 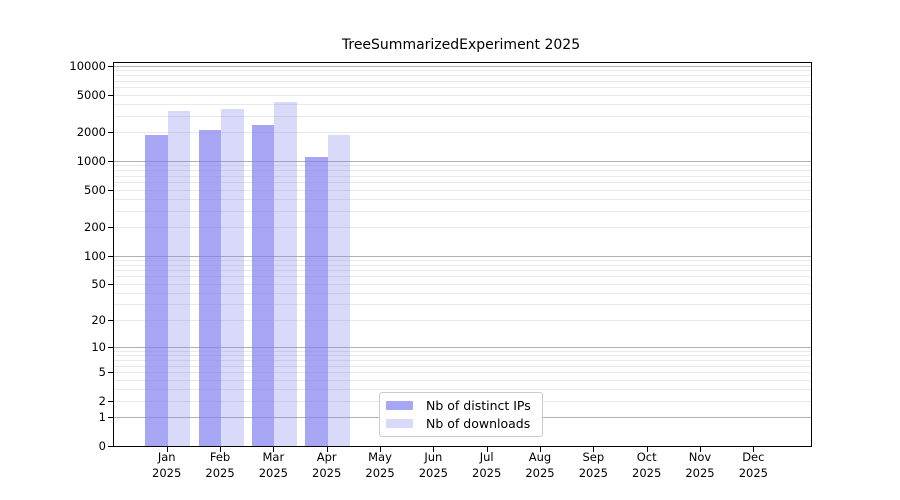 I want to click on legend-item-downloads: Nb of downloads, so click(x=461, y=423).